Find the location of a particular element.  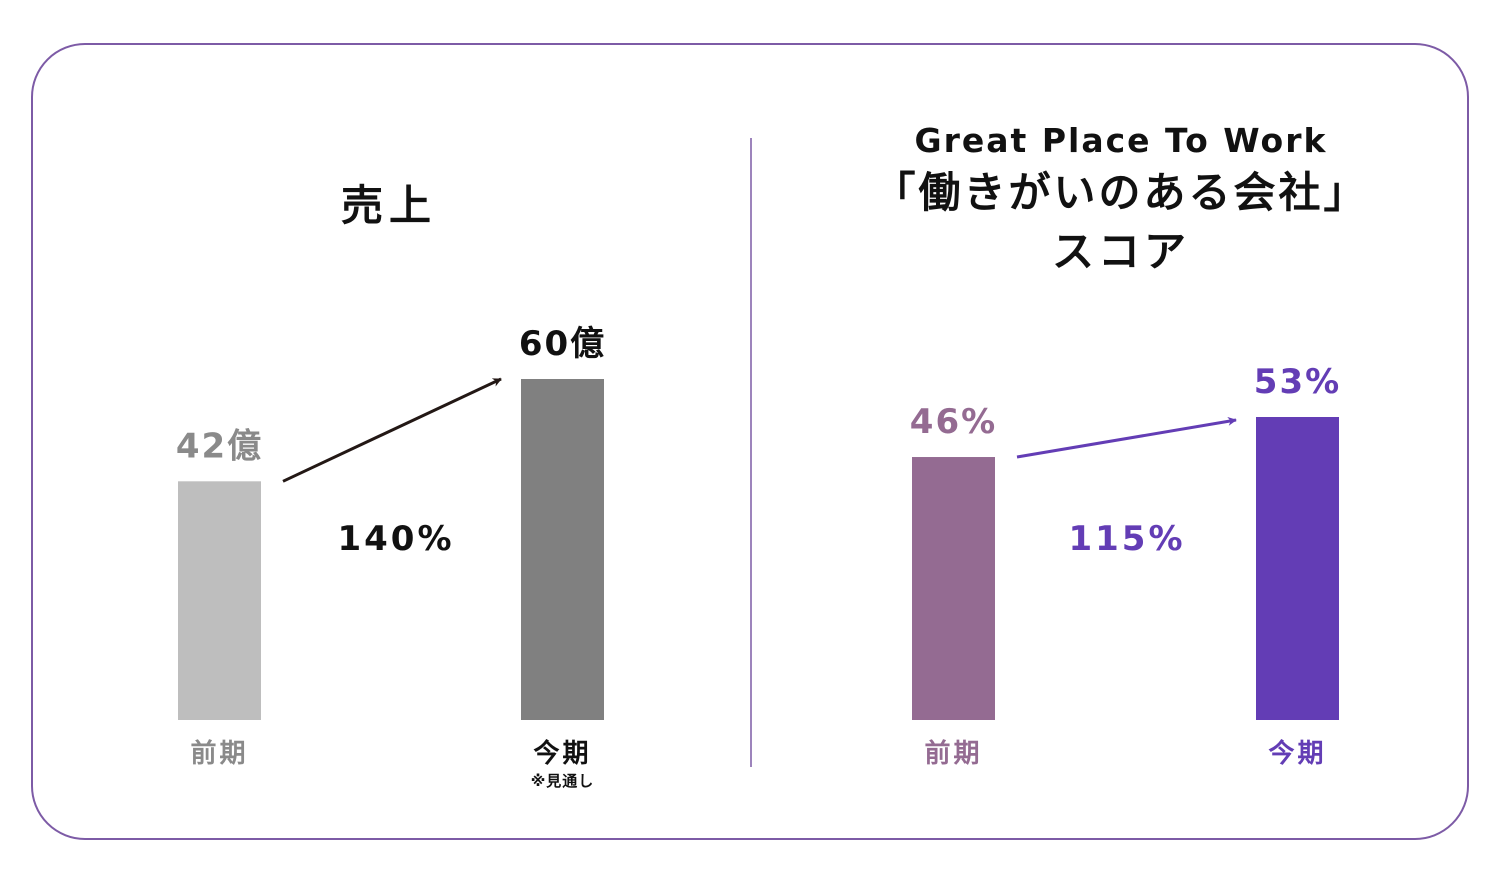

growth-label: 140% is located at coordinates (395, 539).